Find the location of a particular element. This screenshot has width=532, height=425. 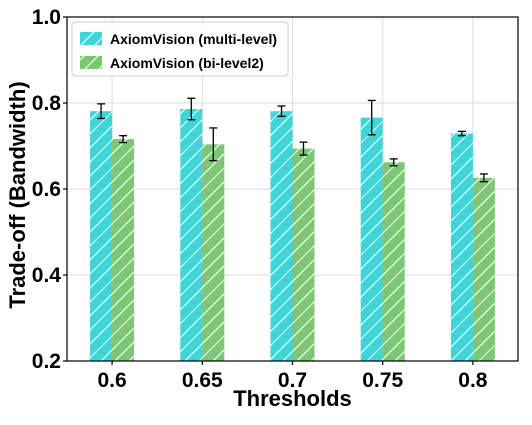

y-tick-label: 0.6 is located at coordinates (46, 189).